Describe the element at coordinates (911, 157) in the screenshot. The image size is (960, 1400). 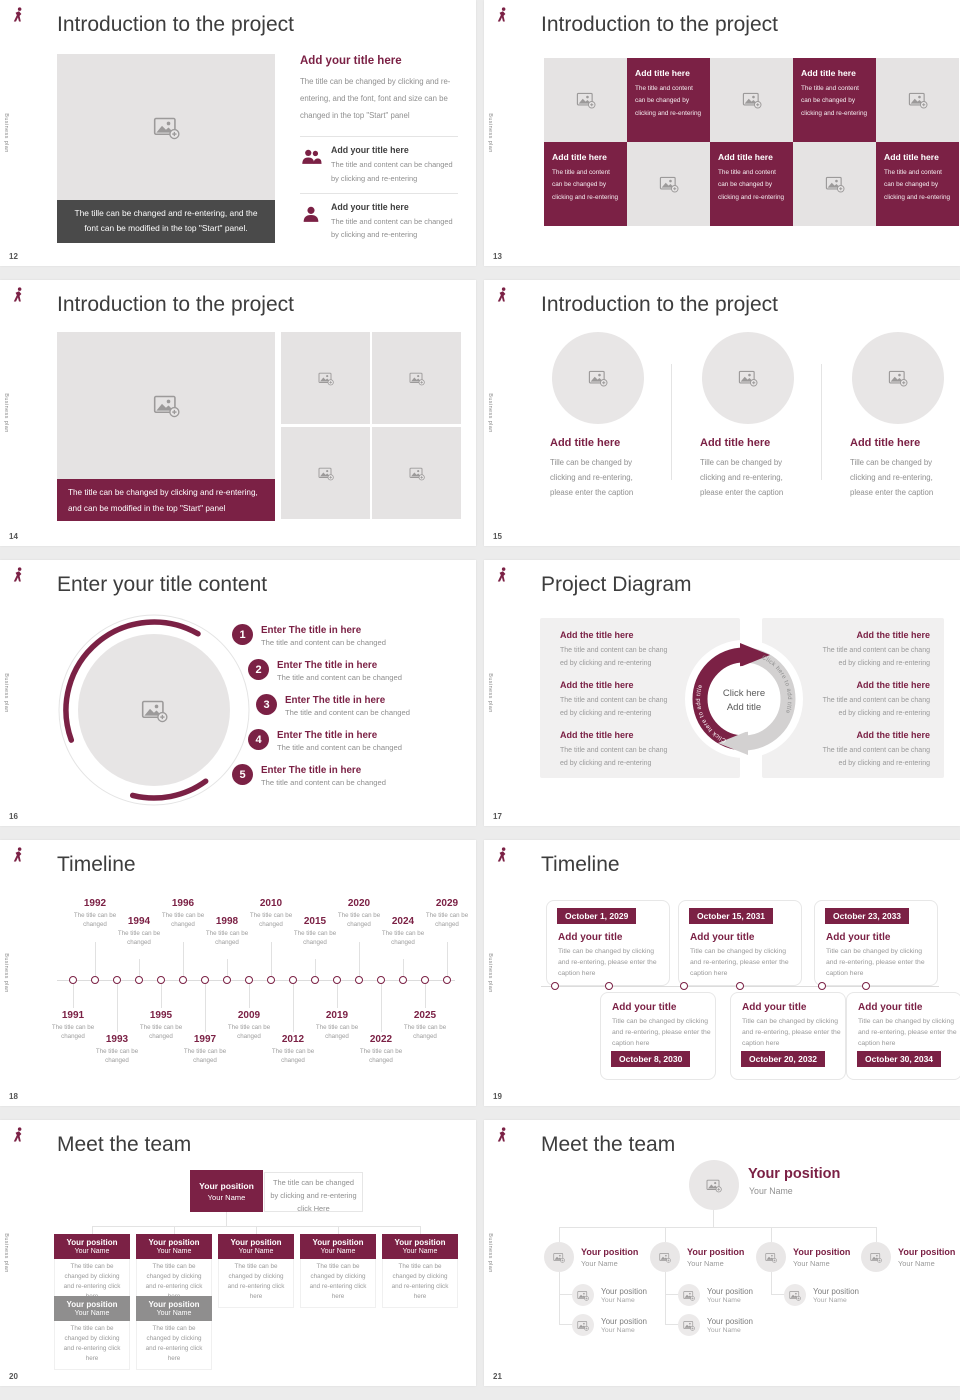
I see `tile-title: Add title here` at that location.